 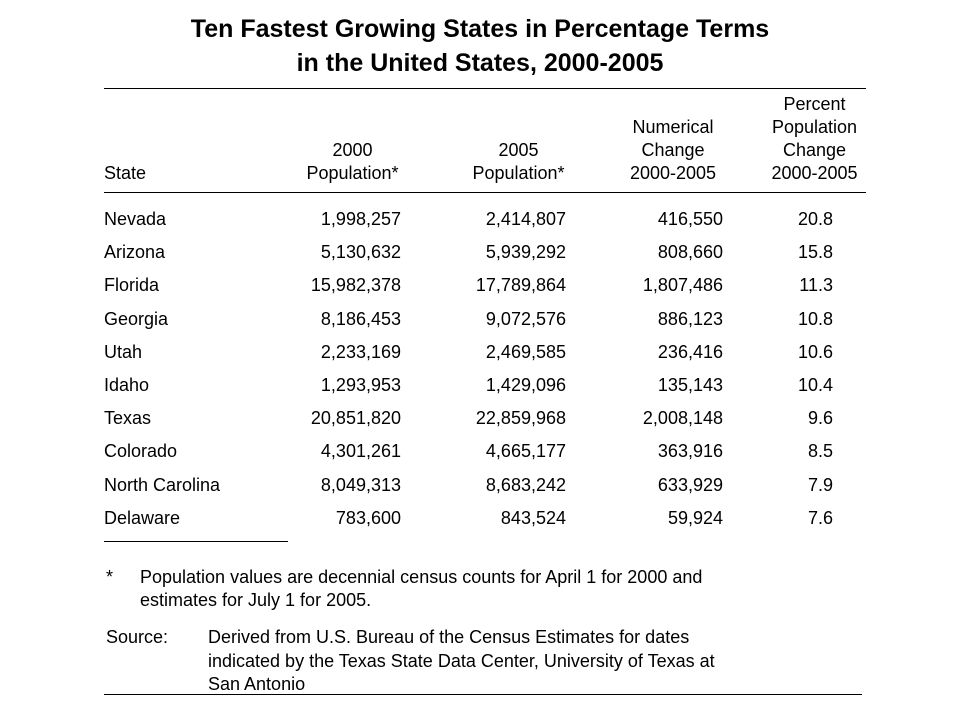 I want to click on pct-cell: 7.6, so click(x=820, y=517).